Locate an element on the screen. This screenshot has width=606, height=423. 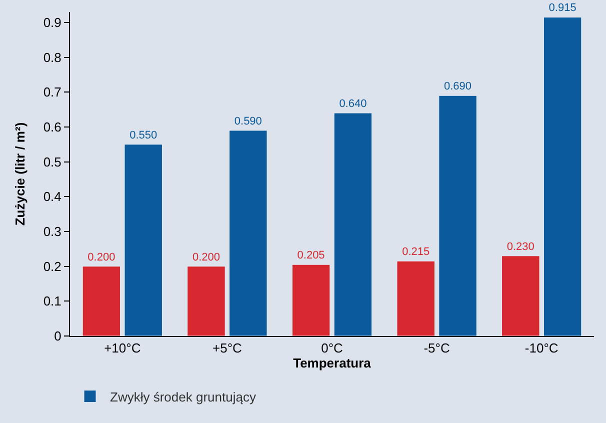
x-tick-label: -10°C is located at coordinates (541, 348).